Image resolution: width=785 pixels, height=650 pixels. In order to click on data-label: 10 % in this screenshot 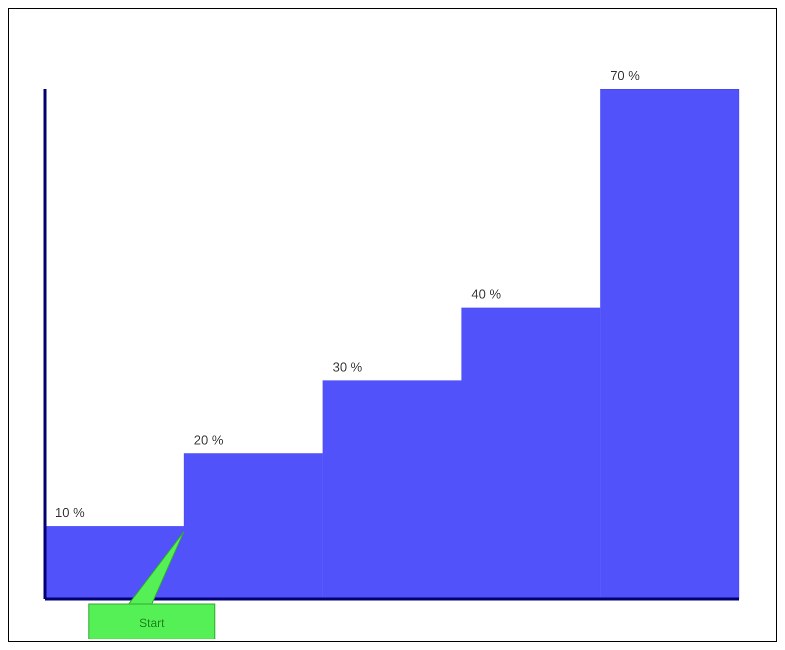, I will do `click(70, 512)`.